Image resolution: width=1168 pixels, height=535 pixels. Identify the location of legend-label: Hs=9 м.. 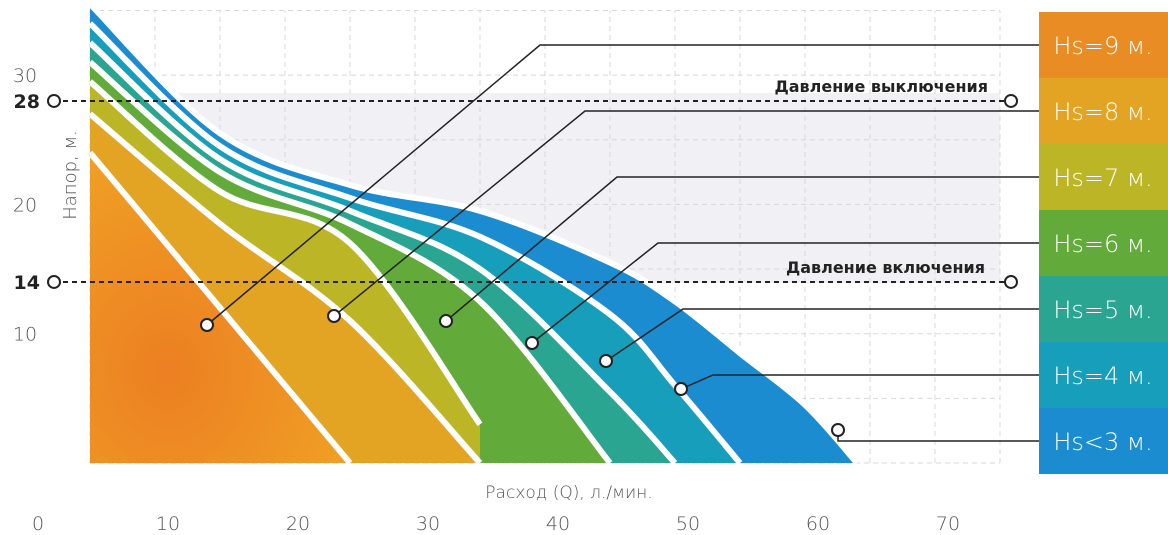
(1102, 46).